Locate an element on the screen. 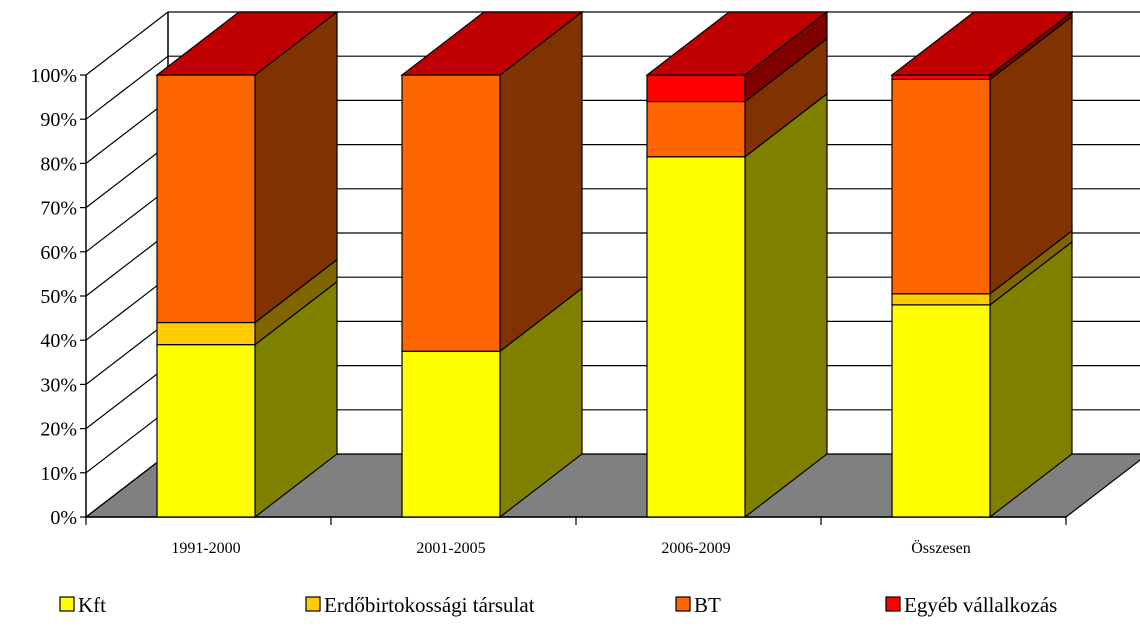 The height and width of the screenshot is (630, 1140). bar-stack-osszesen is located at coordinates (982, 264).